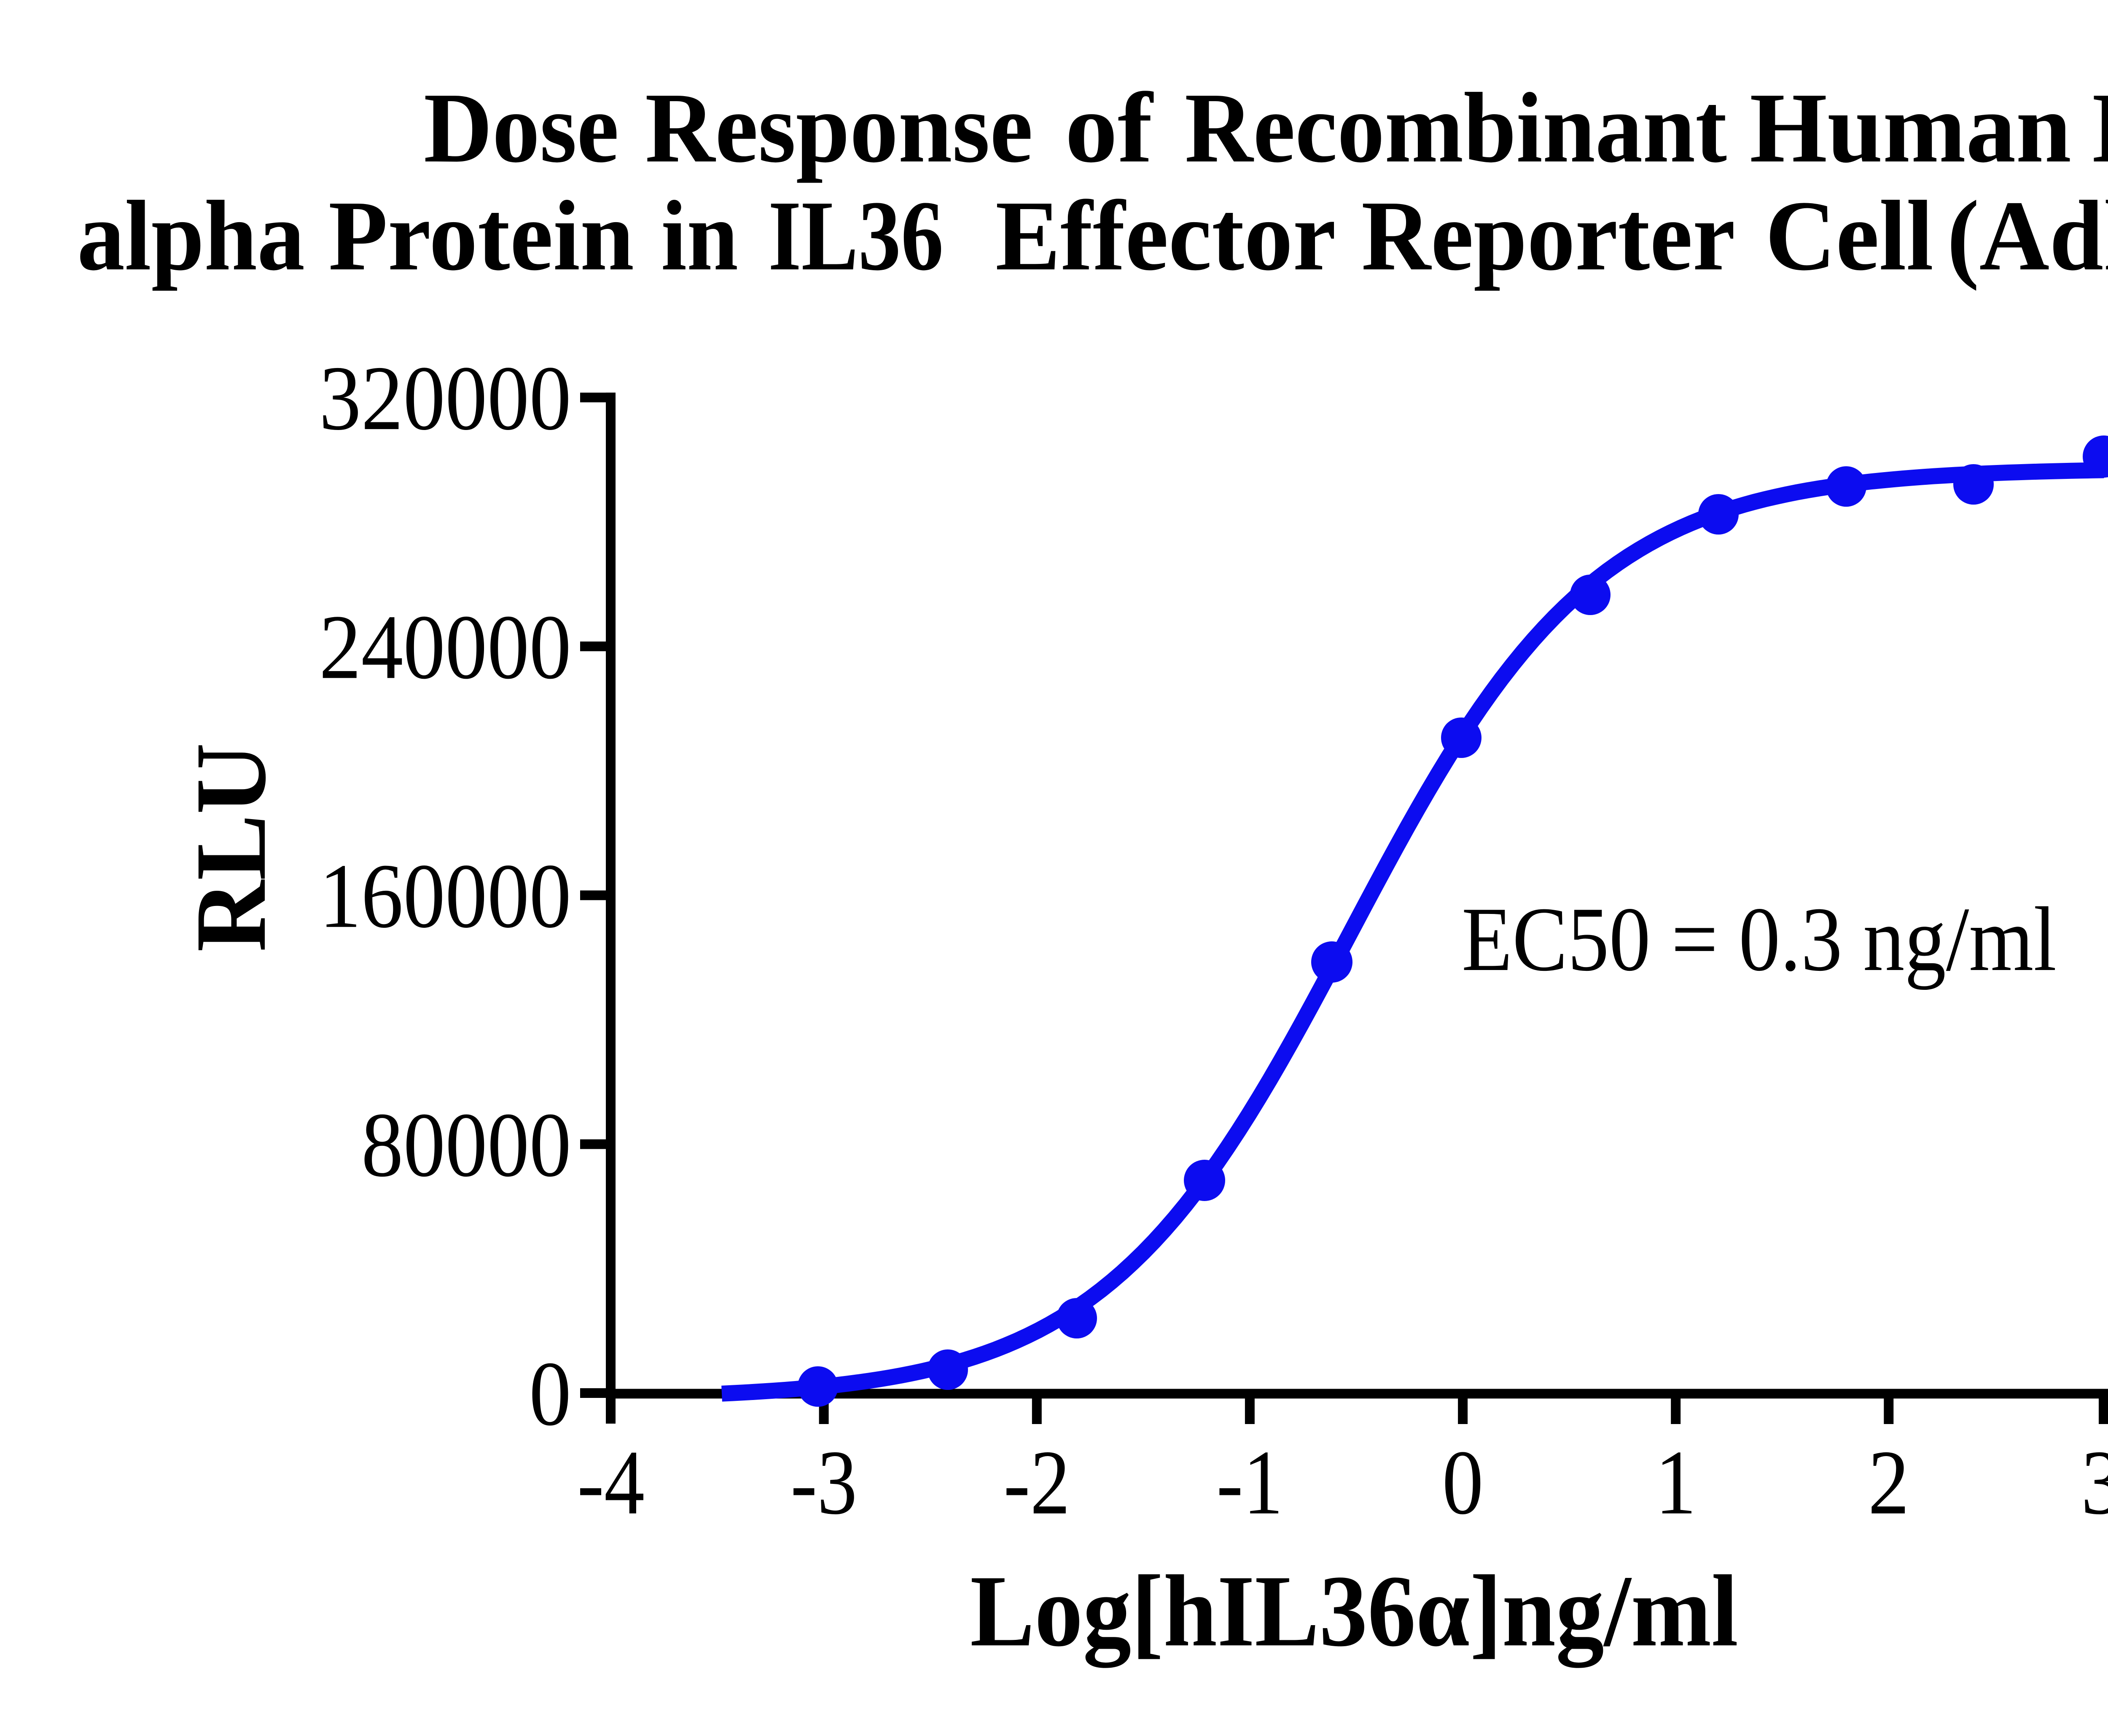  What do you see at coordinates (1249, 1483) in the screenshot?
I see `svg-text: -1` at bounding box center [1249, 1483].